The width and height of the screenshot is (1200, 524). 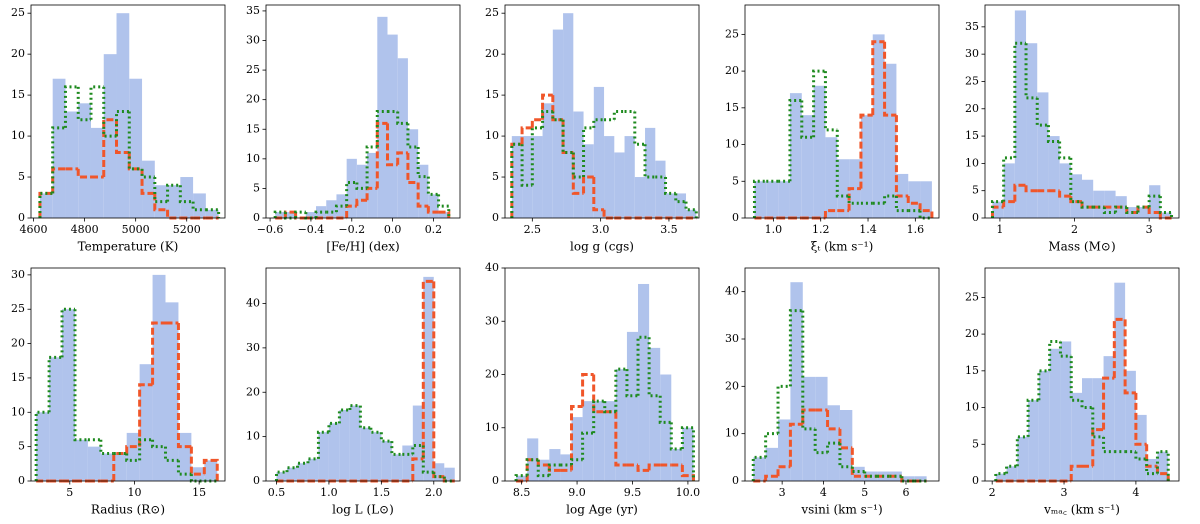 What do you see at coordinates (669, 229) in the screenshot?
I see `x-tick-label: 3.5` at bounding box center [669, 229].